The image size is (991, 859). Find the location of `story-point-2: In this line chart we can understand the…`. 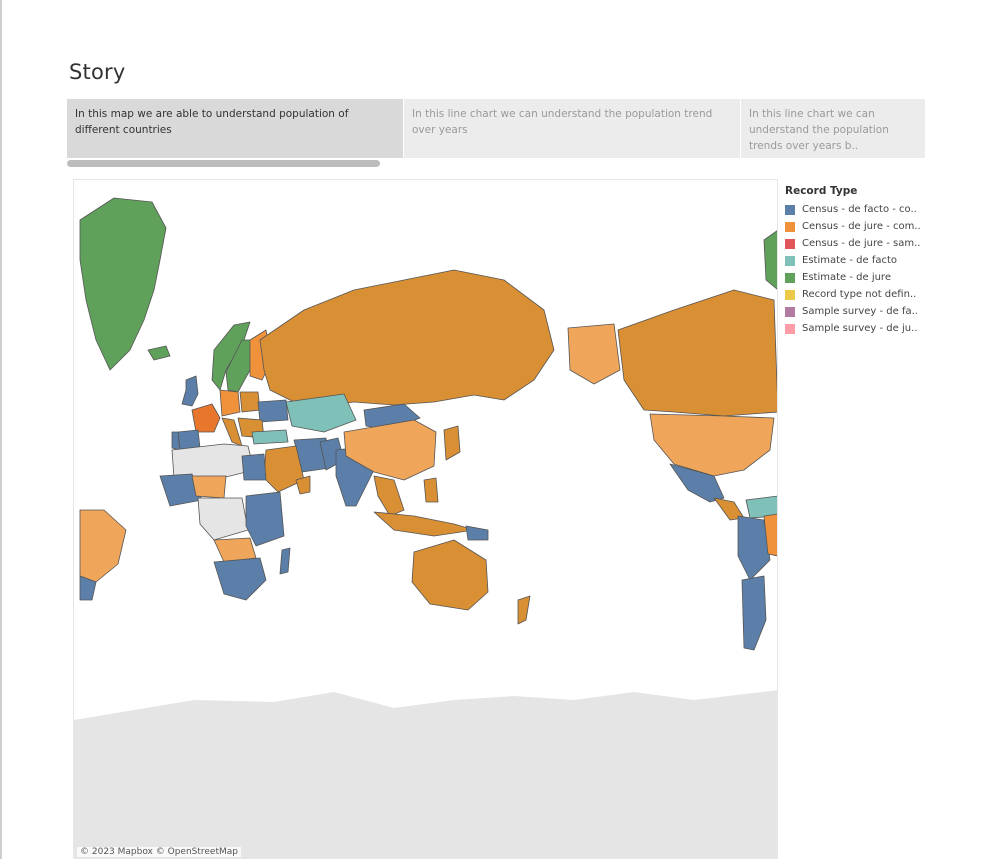

story-point-2: In this line chart we can understand the… is located at coordinates (572, 128).